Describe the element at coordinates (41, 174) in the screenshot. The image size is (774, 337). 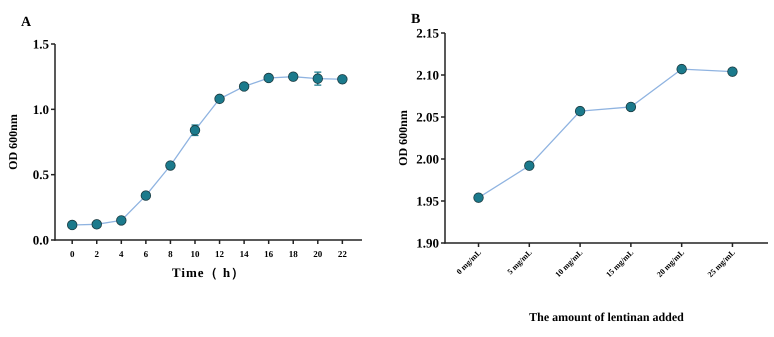
I see `y-tick-label: 0.5` at that location.